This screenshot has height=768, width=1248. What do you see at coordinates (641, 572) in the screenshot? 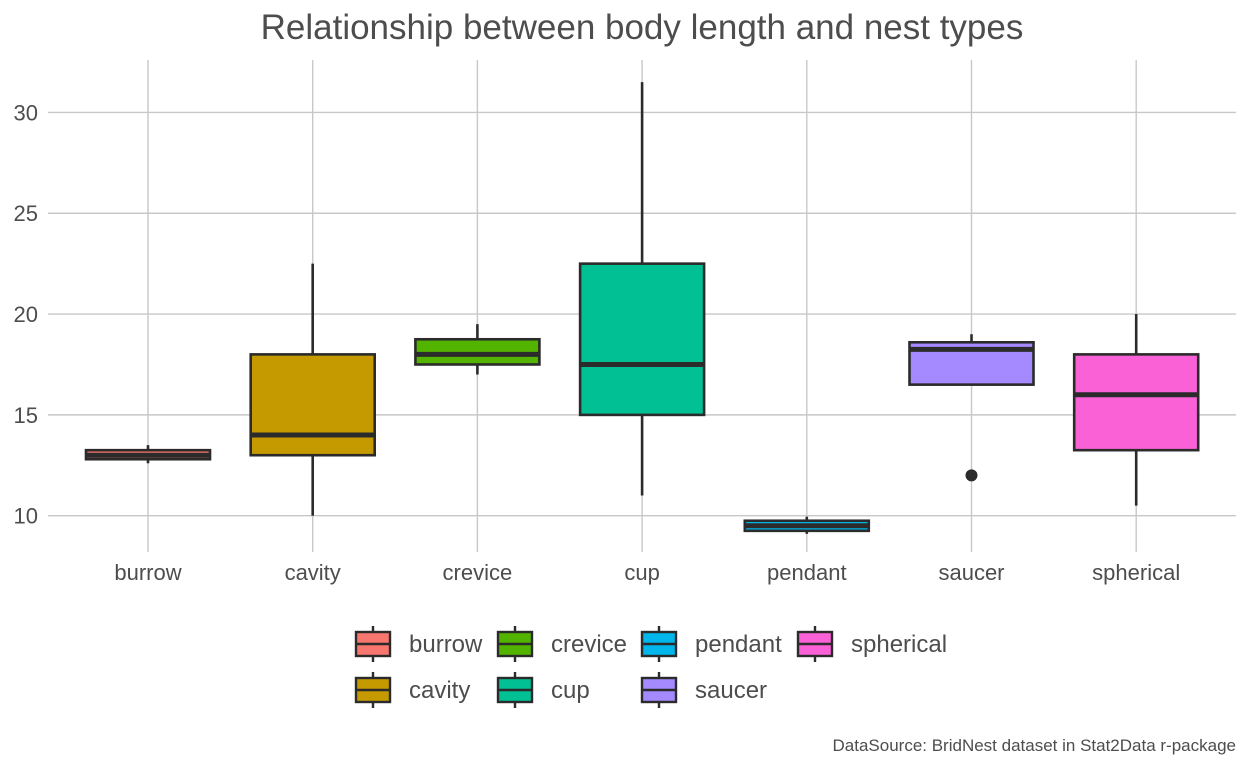
I see `x-tick-label: cup` at bounding box center [641, 572].